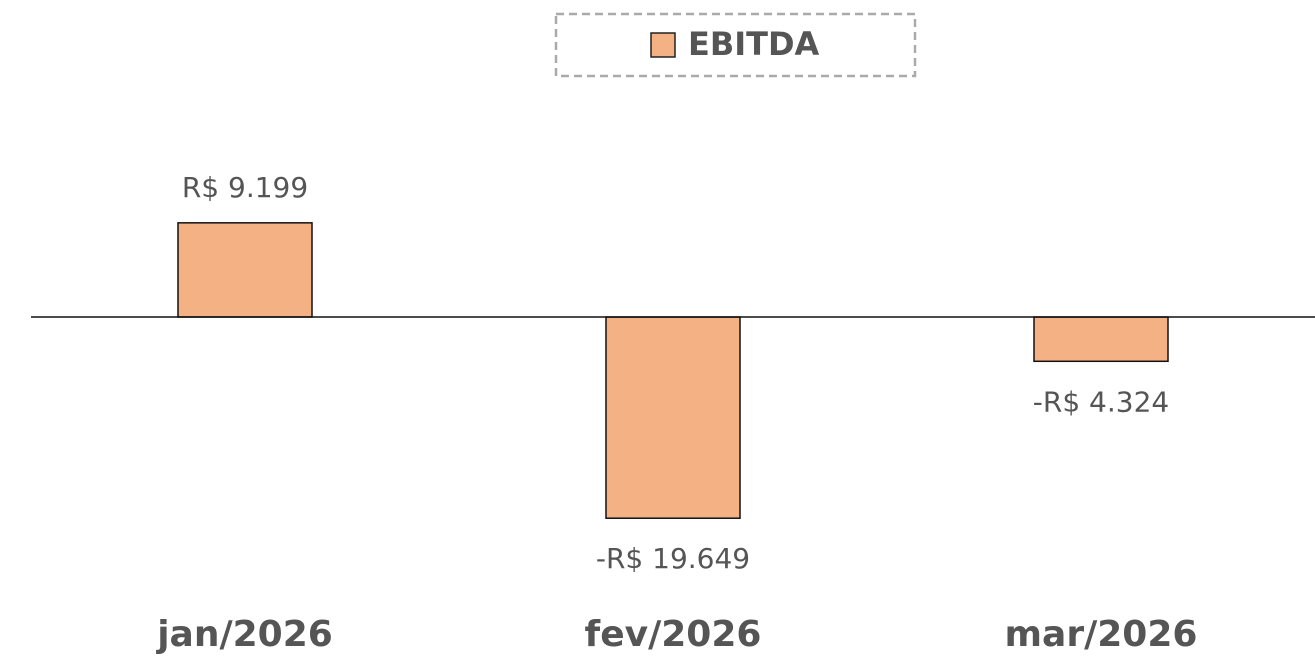  What do you see at coordinates (673, 558) in the screenshot?
I see `value-label: -R$ 19.649` at bounding box center [673, 558].